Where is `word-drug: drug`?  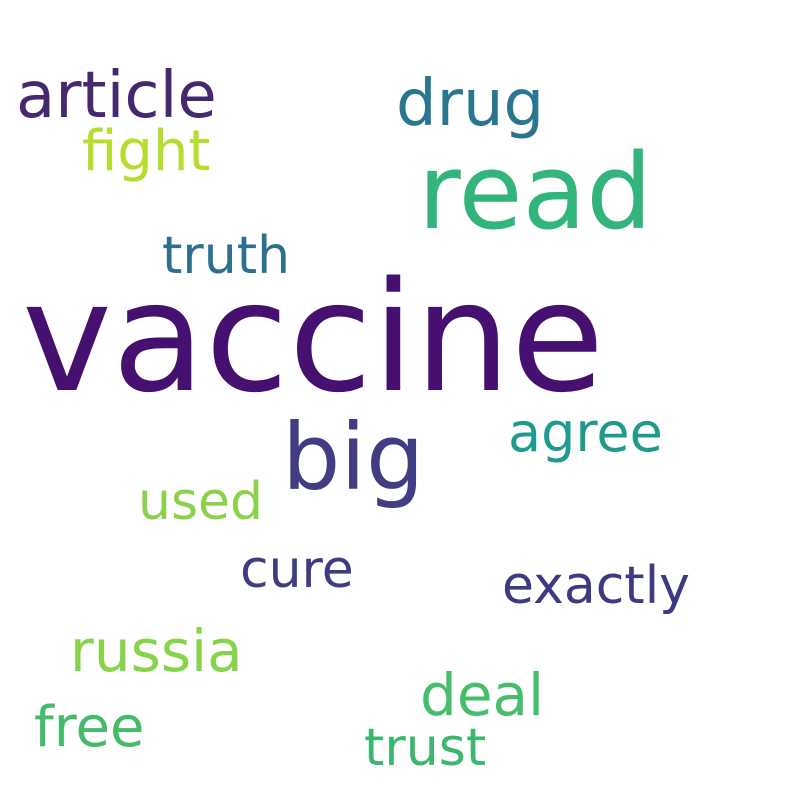 word-drug: drug is located at coordinates (470, 104).